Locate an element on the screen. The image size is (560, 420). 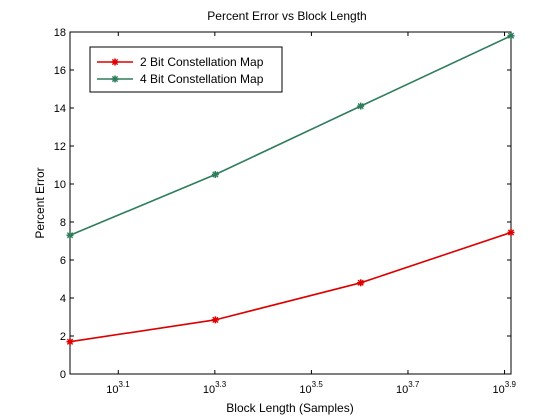
x-tick-exponent: 3.5 is located at coordinates (318, 384).